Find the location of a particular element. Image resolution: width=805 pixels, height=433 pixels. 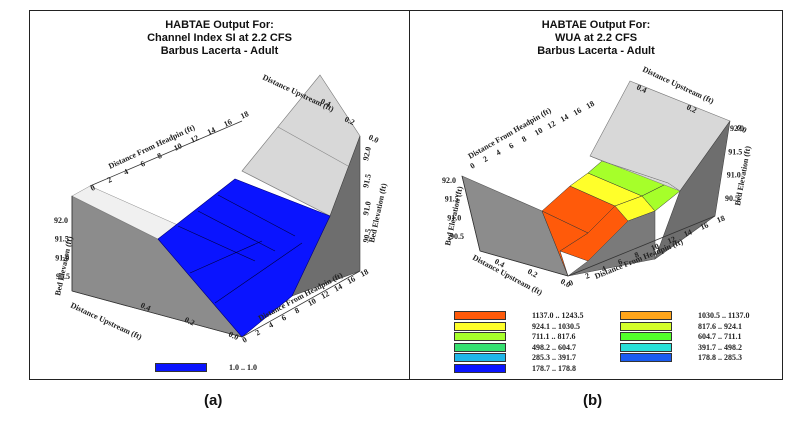

panel-a-title-line2: Channel Index SI at 2.2 CFS is located at coordinates (219, 38).